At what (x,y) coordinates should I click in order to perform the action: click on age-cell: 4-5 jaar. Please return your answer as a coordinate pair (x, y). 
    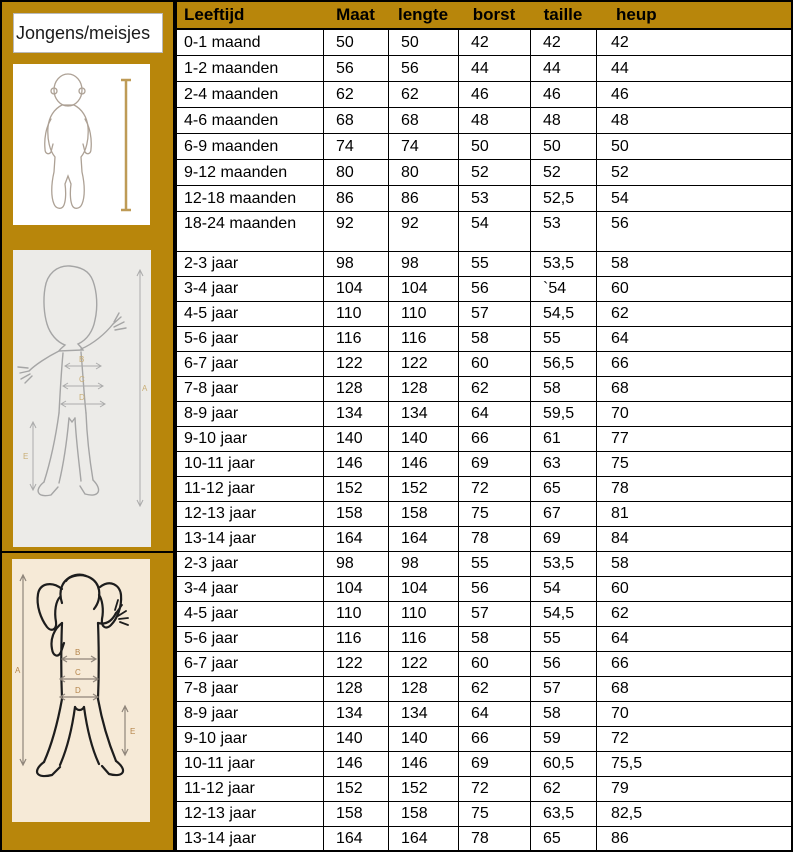
    Looking at the image, I should click on (211, 613).